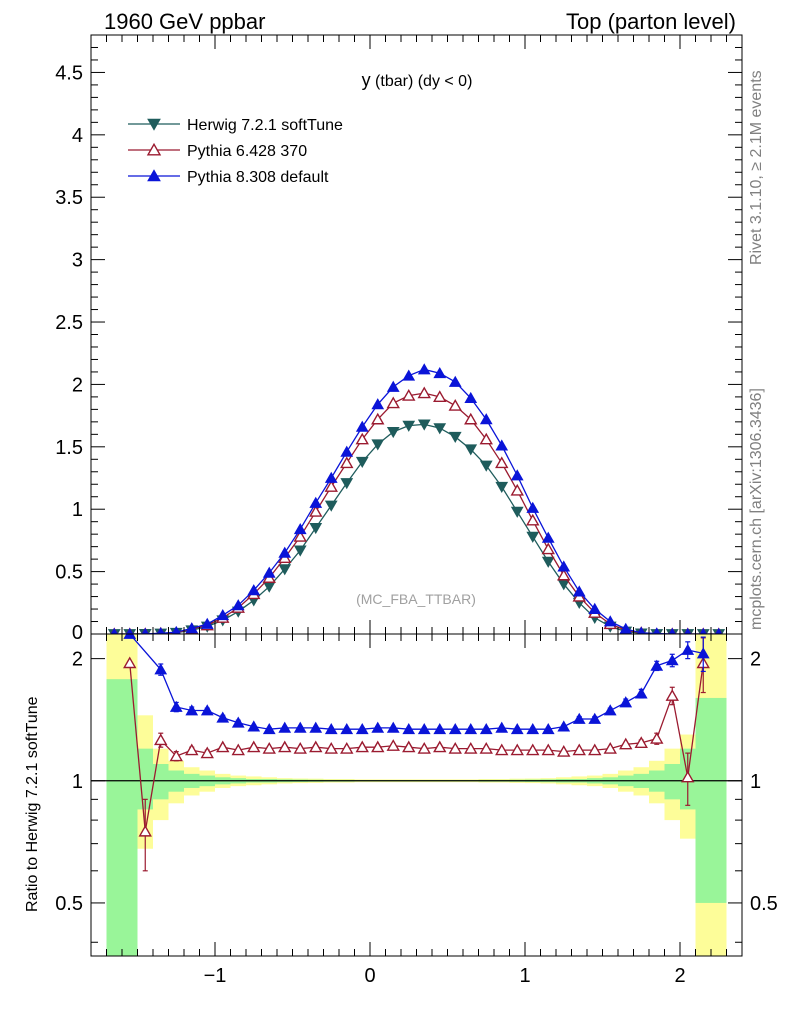 This screenshot has width=786, height=1024. Describe the element at coordinates (258, 177) in the screenshot. I see `legend-label: Pythia 8.308 default` at that location.